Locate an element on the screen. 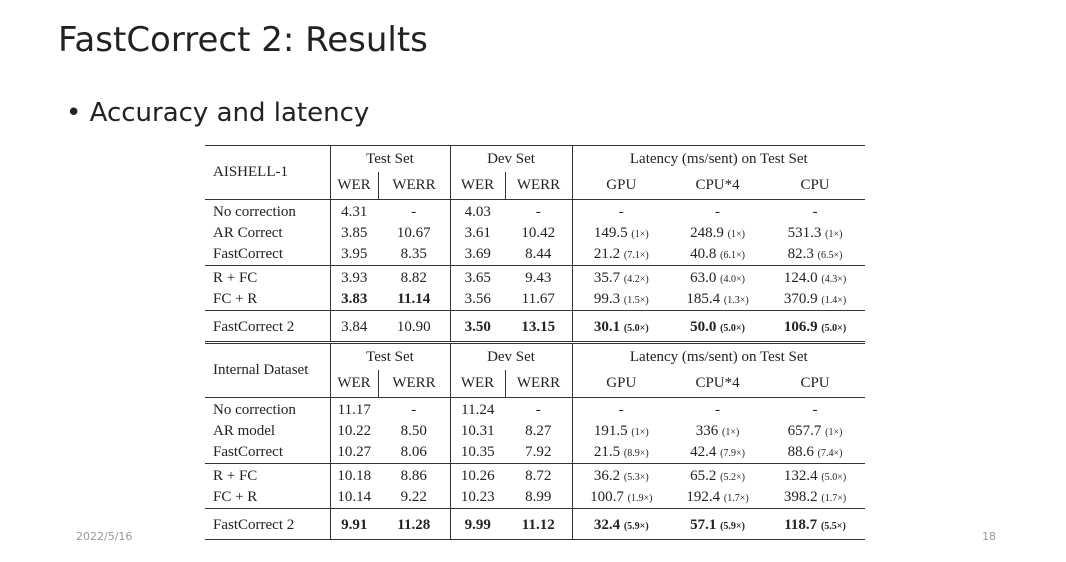 The width and height of the screenshot is (1066, 562). cell: 8.72 is located at coordinates (539, 475).